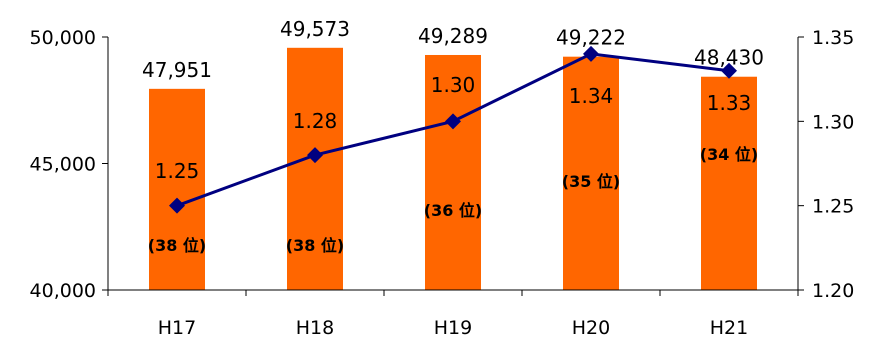 The width and height of the screenshot is (872, 338). What do you see at coordinates (729, 154) in the screenshot?
I see `rank-label: (34 位)` at bounding box center [729, 154].